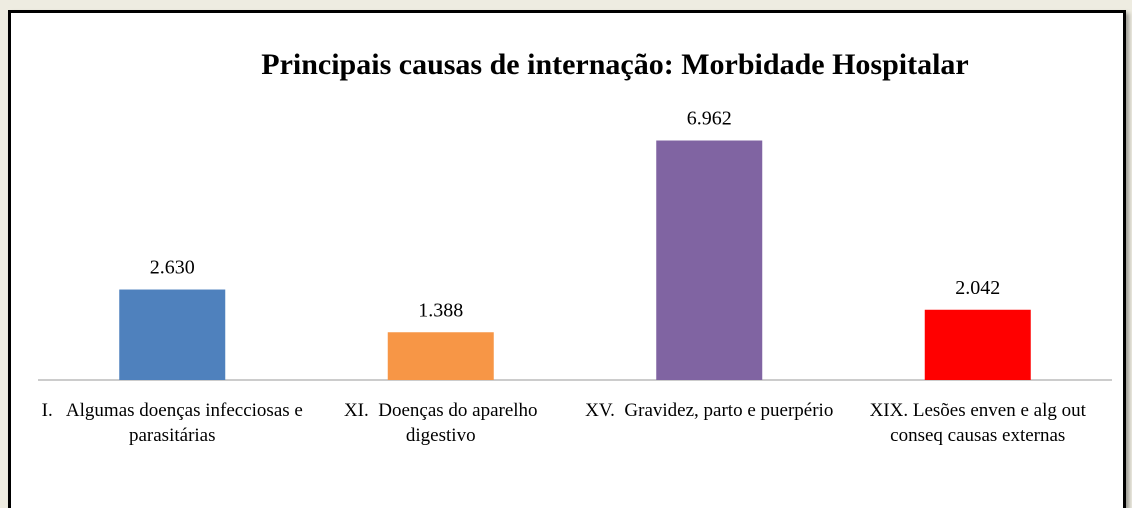 Image resolution: width=1132 pixels, height=508 pixels. Describe the element at coordinates (440, 310) in the screenshot. I see `value-label: 1.388` at that location.